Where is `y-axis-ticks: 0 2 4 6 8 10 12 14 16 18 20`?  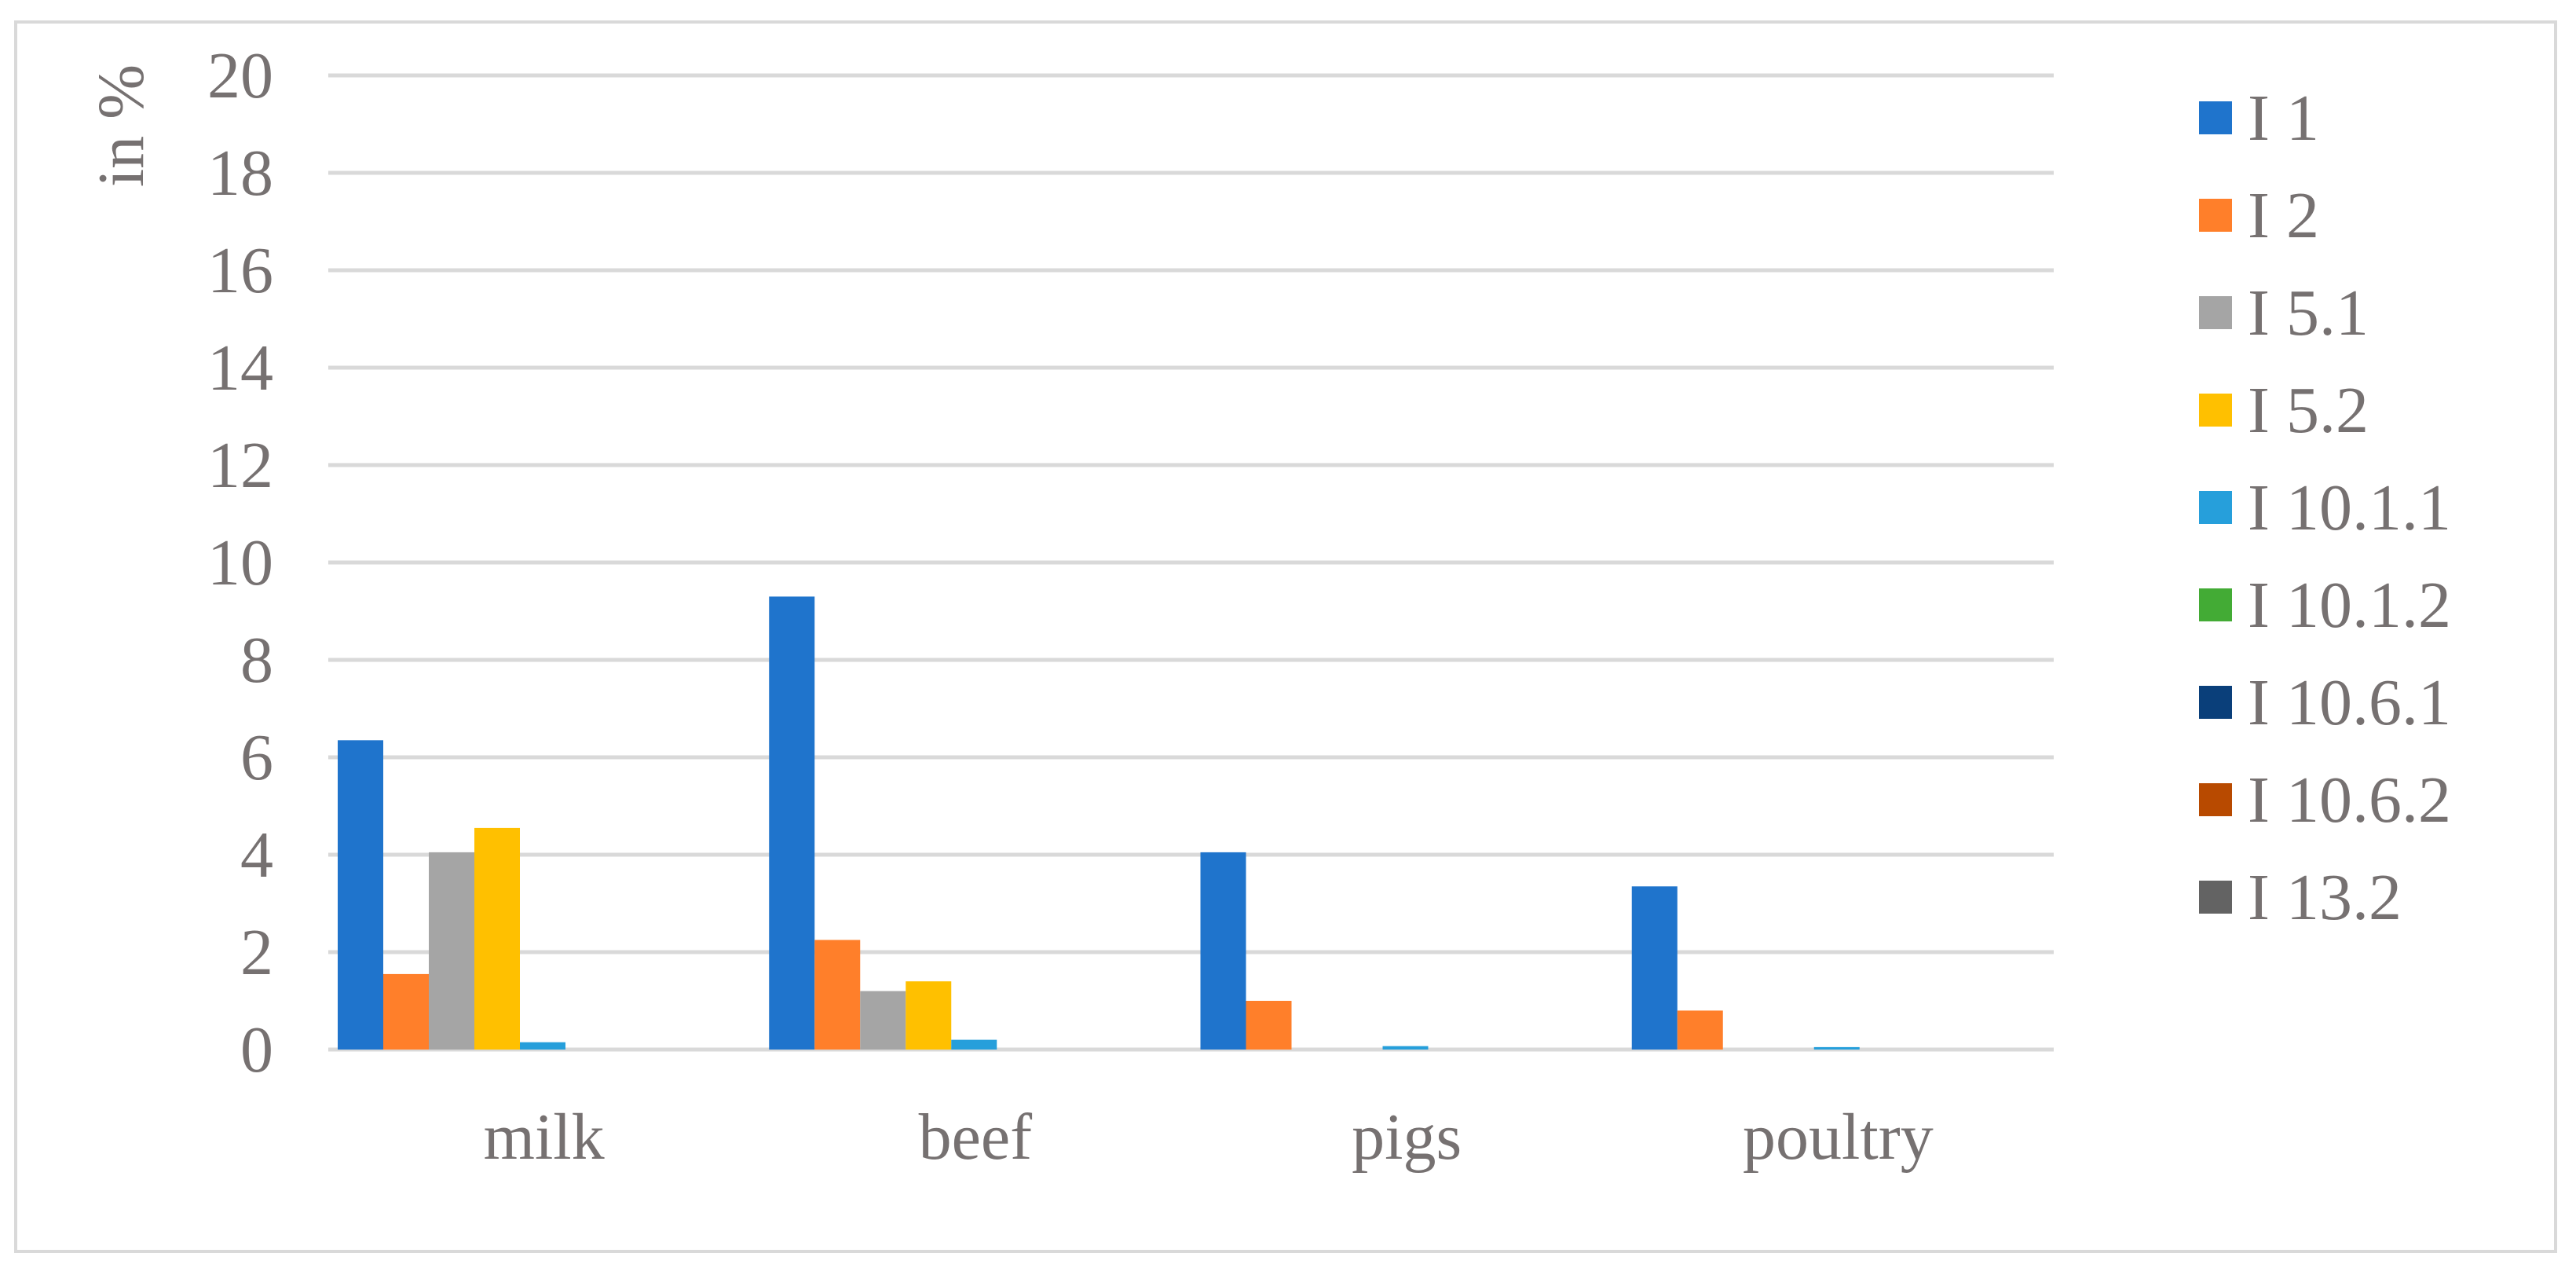 y-axis-ticks: 0 2 4 6 8 10 12 14 16 18 20 is located at coordinates (240, 562).